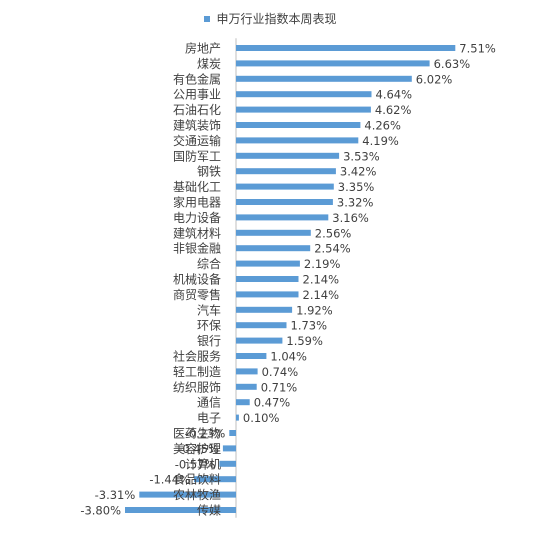  Describe the element at coordinates (321, 280) in the screenshot. I see `value-label-15: 2.14%` at that location.